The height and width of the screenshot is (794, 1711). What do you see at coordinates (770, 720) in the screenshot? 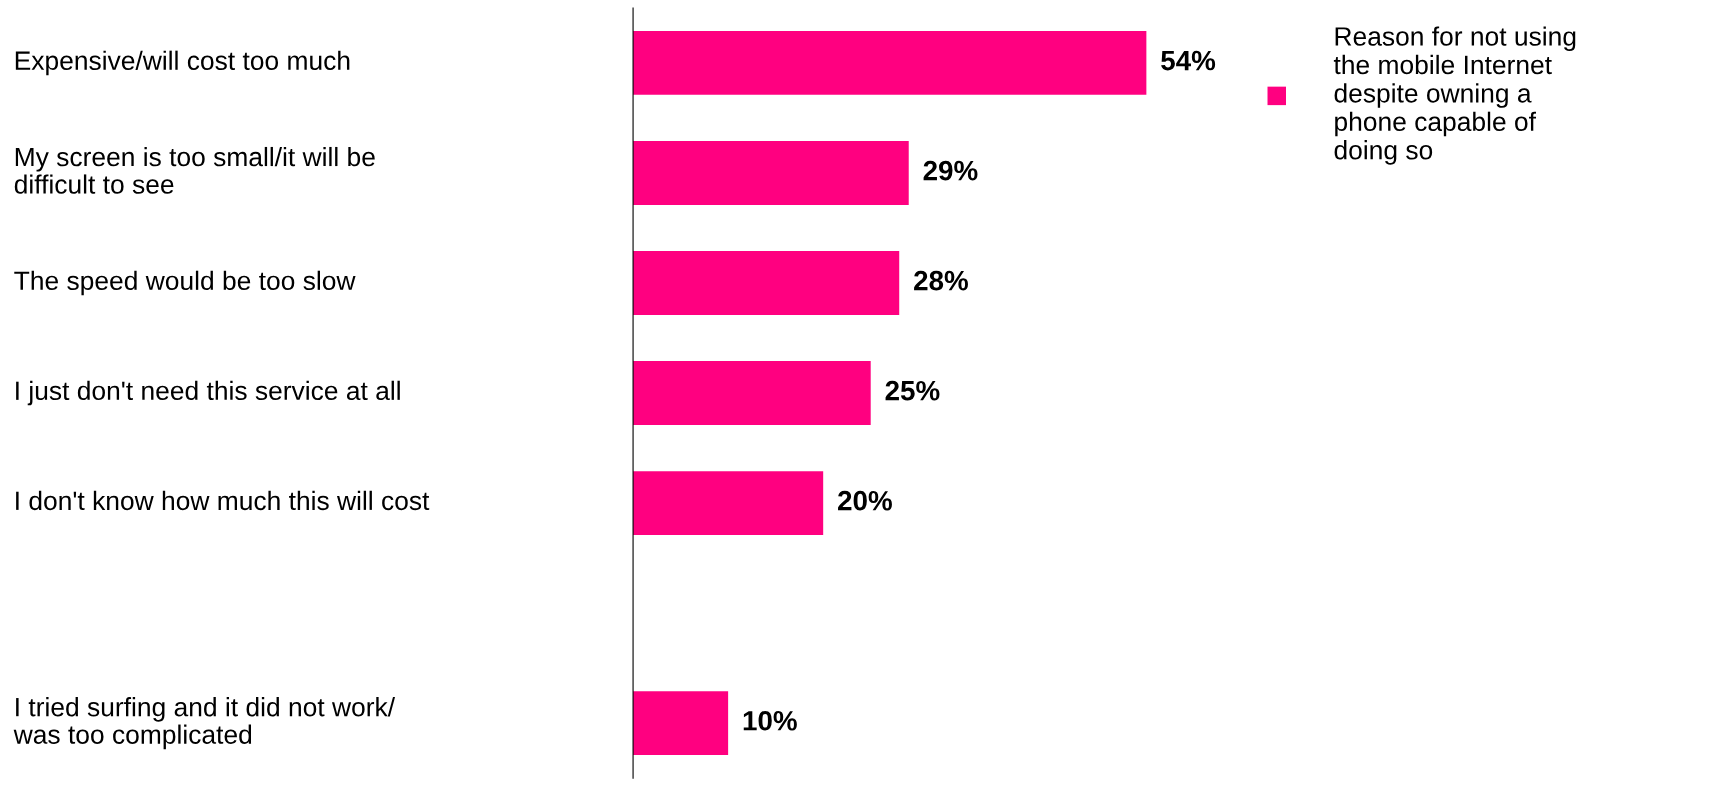
I see `data-label: 10%` at bounding box center [770, 720].